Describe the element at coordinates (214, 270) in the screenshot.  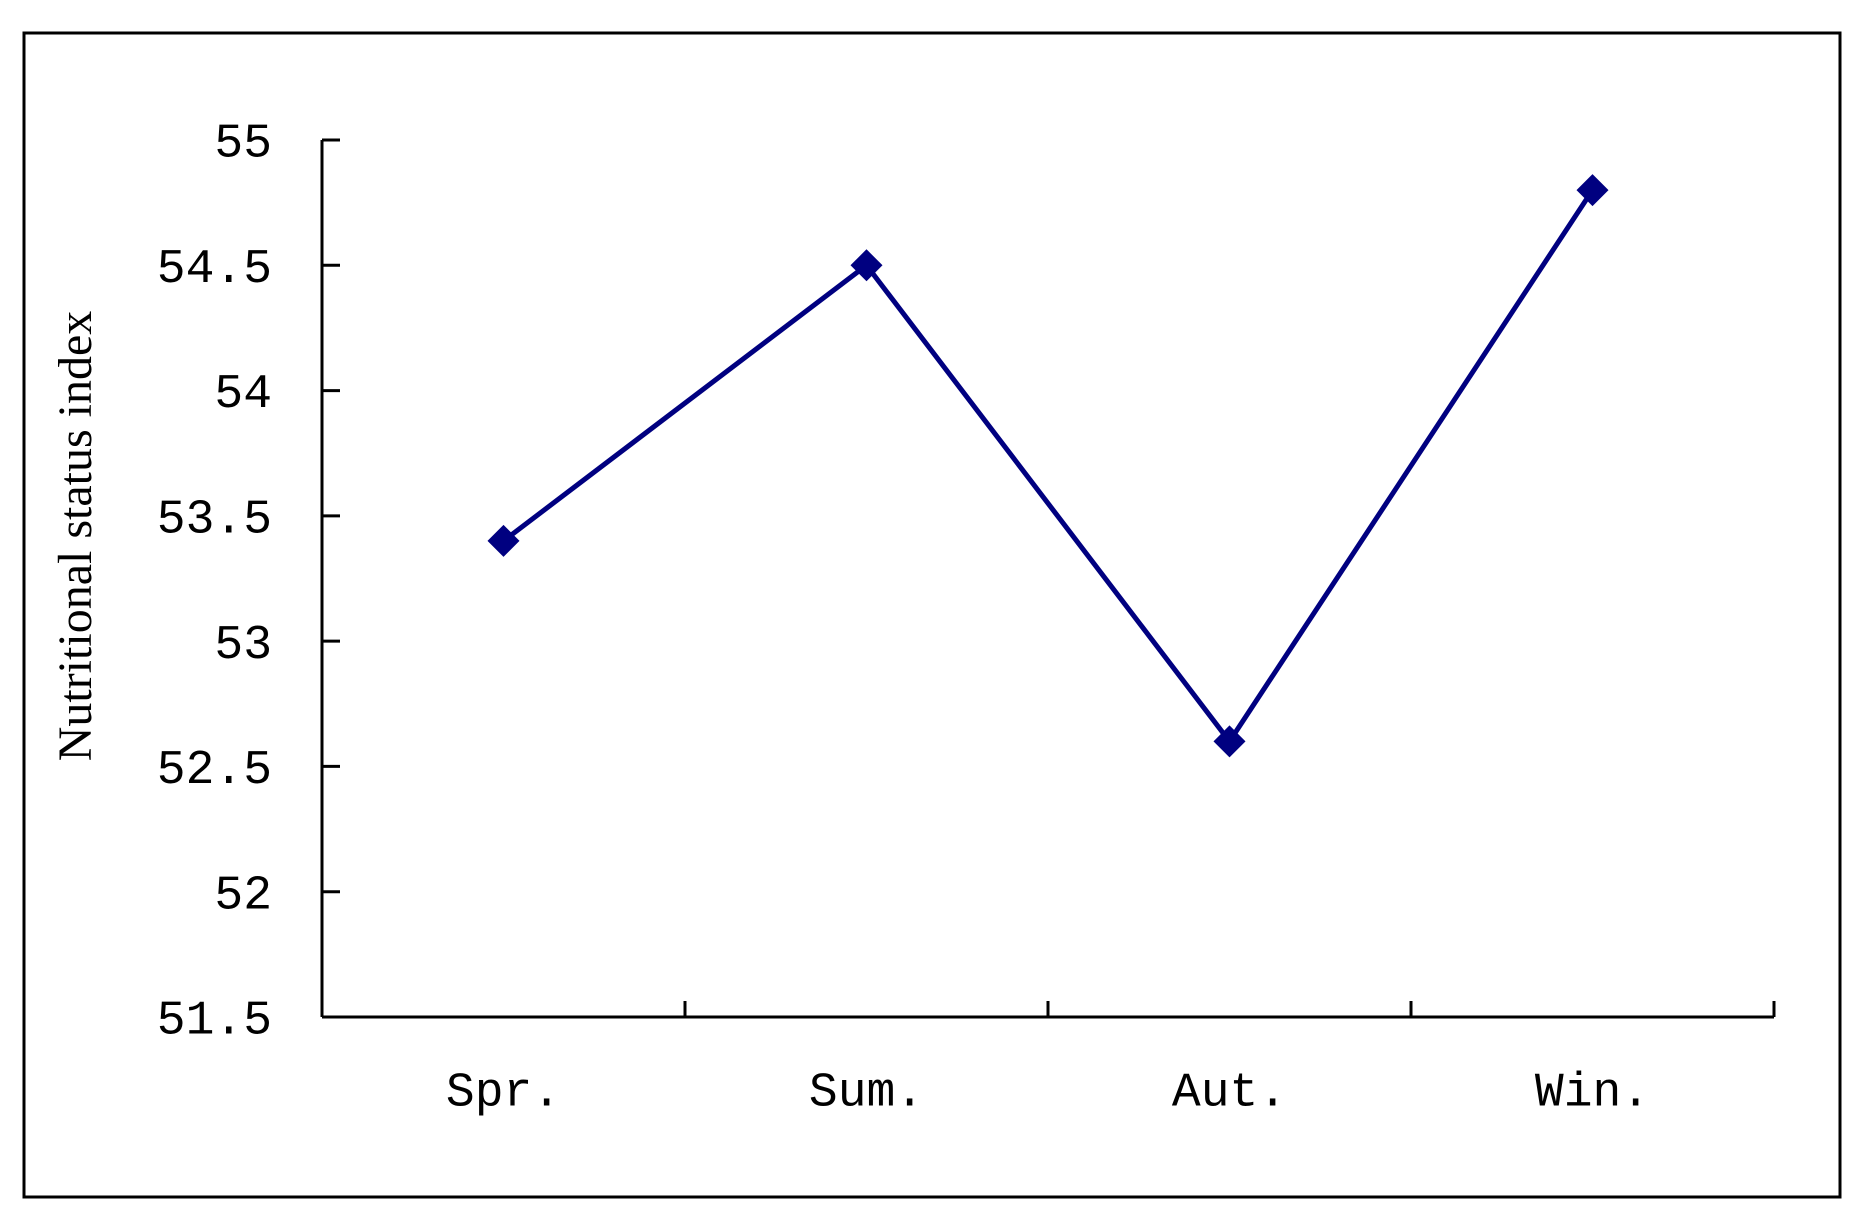
I see `y-tick-label: 54.5` at that location.